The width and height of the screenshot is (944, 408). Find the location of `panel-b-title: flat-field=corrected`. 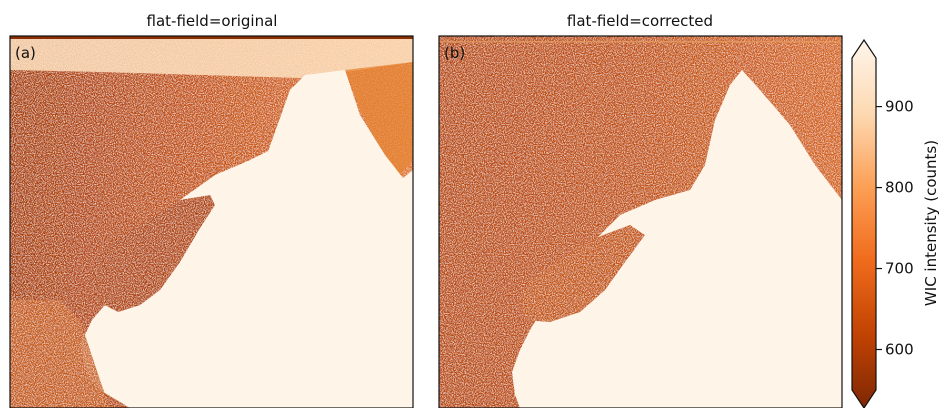

panel-b-title: flat-field=corrected is located at coordinates (640, 21).